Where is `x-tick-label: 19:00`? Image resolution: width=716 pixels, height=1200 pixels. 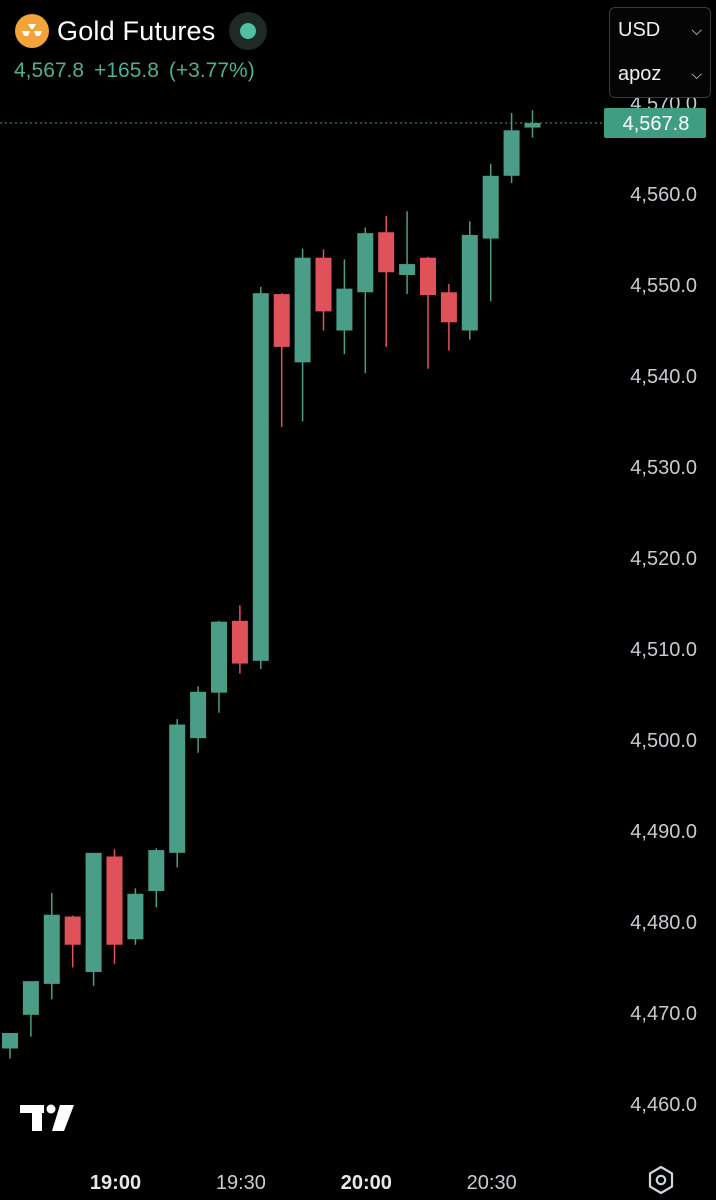 x-tick-label: 19:00 is located at coordinates (115, 1183).